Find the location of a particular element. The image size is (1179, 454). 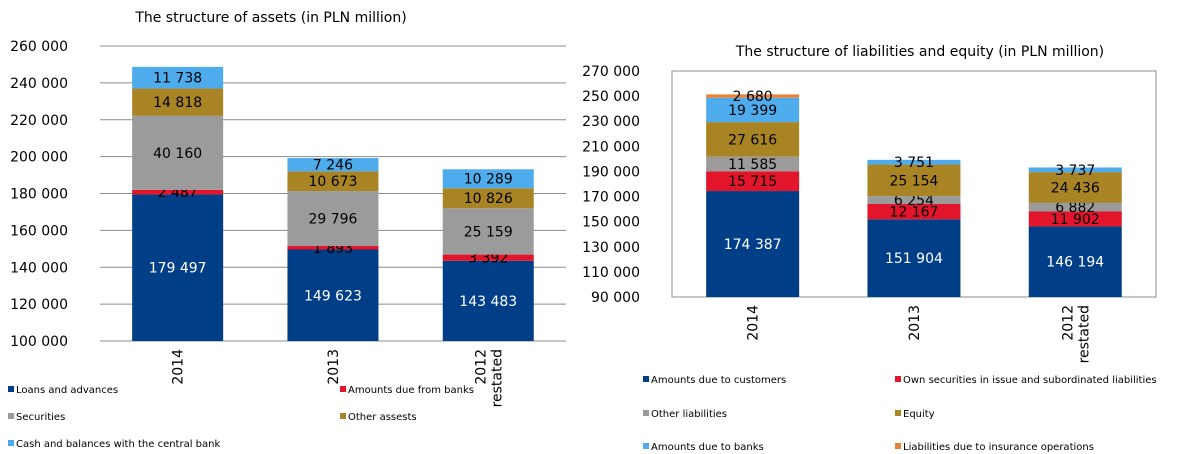

assets-y-tick-label: 120 000 is located at coordinates (39, 305).